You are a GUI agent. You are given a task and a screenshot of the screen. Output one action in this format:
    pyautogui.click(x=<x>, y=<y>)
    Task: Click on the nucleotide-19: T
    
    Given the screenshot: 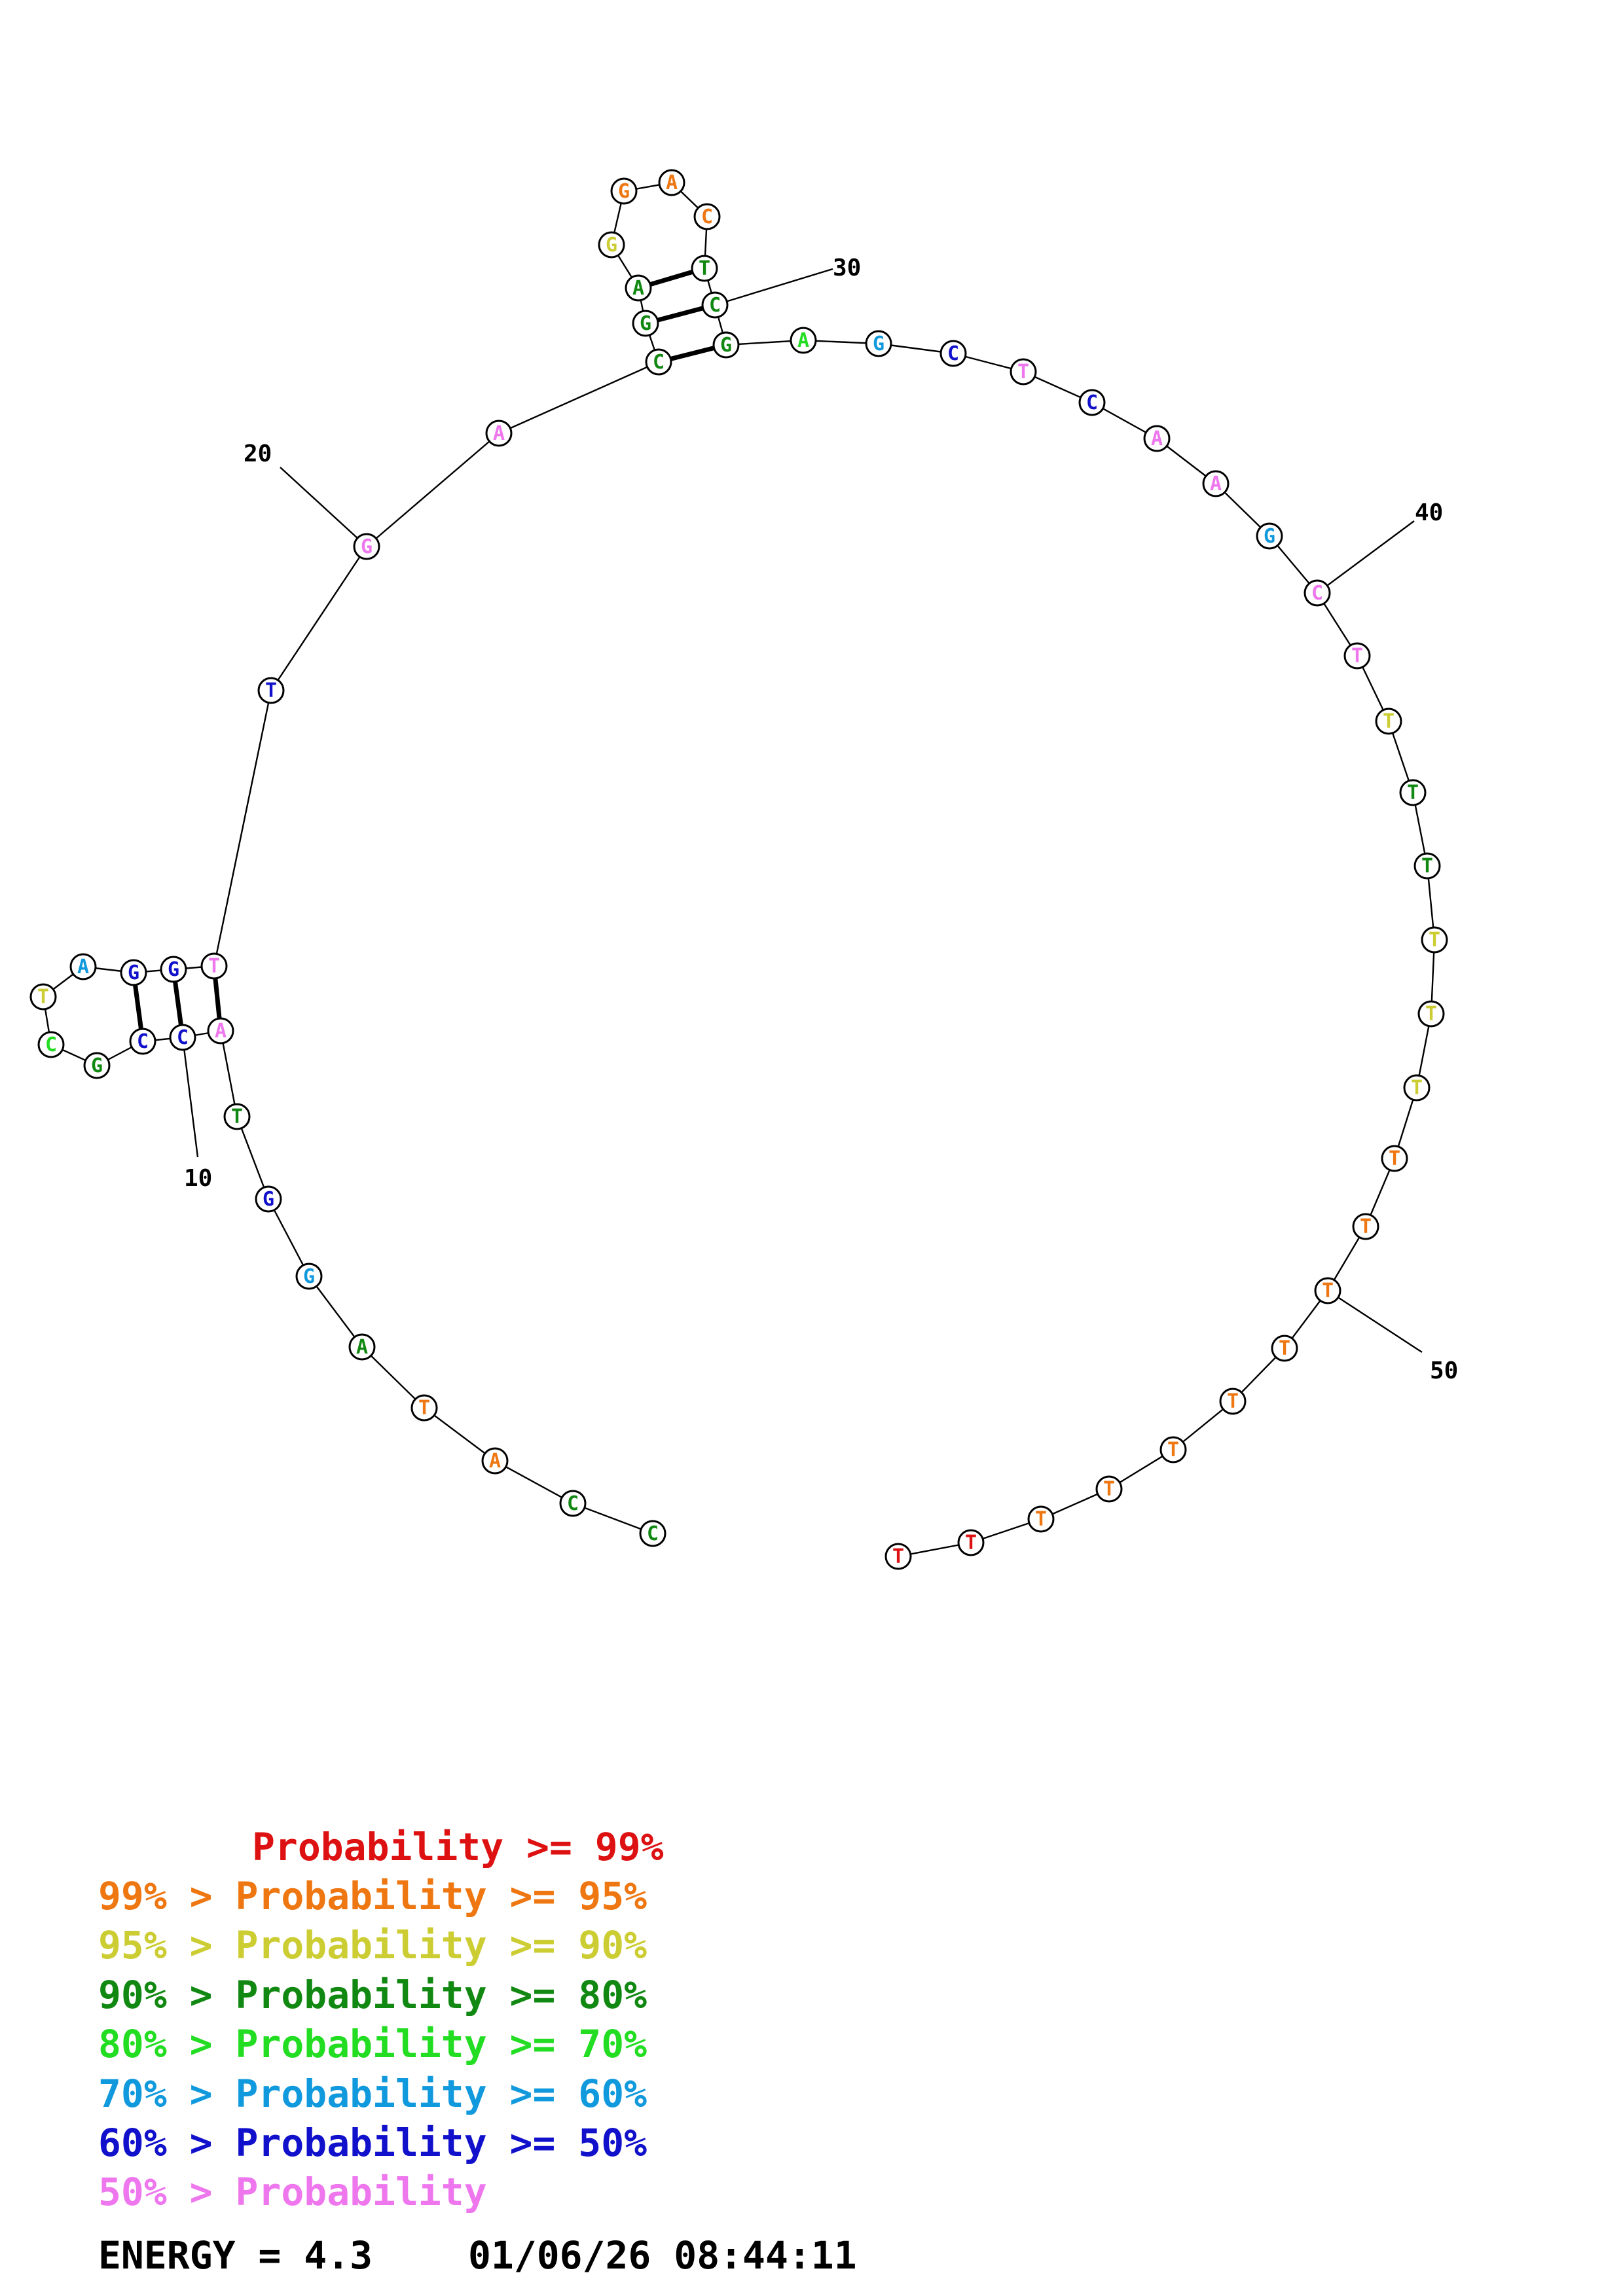 What is the action you would take?
    pyautogui.click(x=271, y=690)
    